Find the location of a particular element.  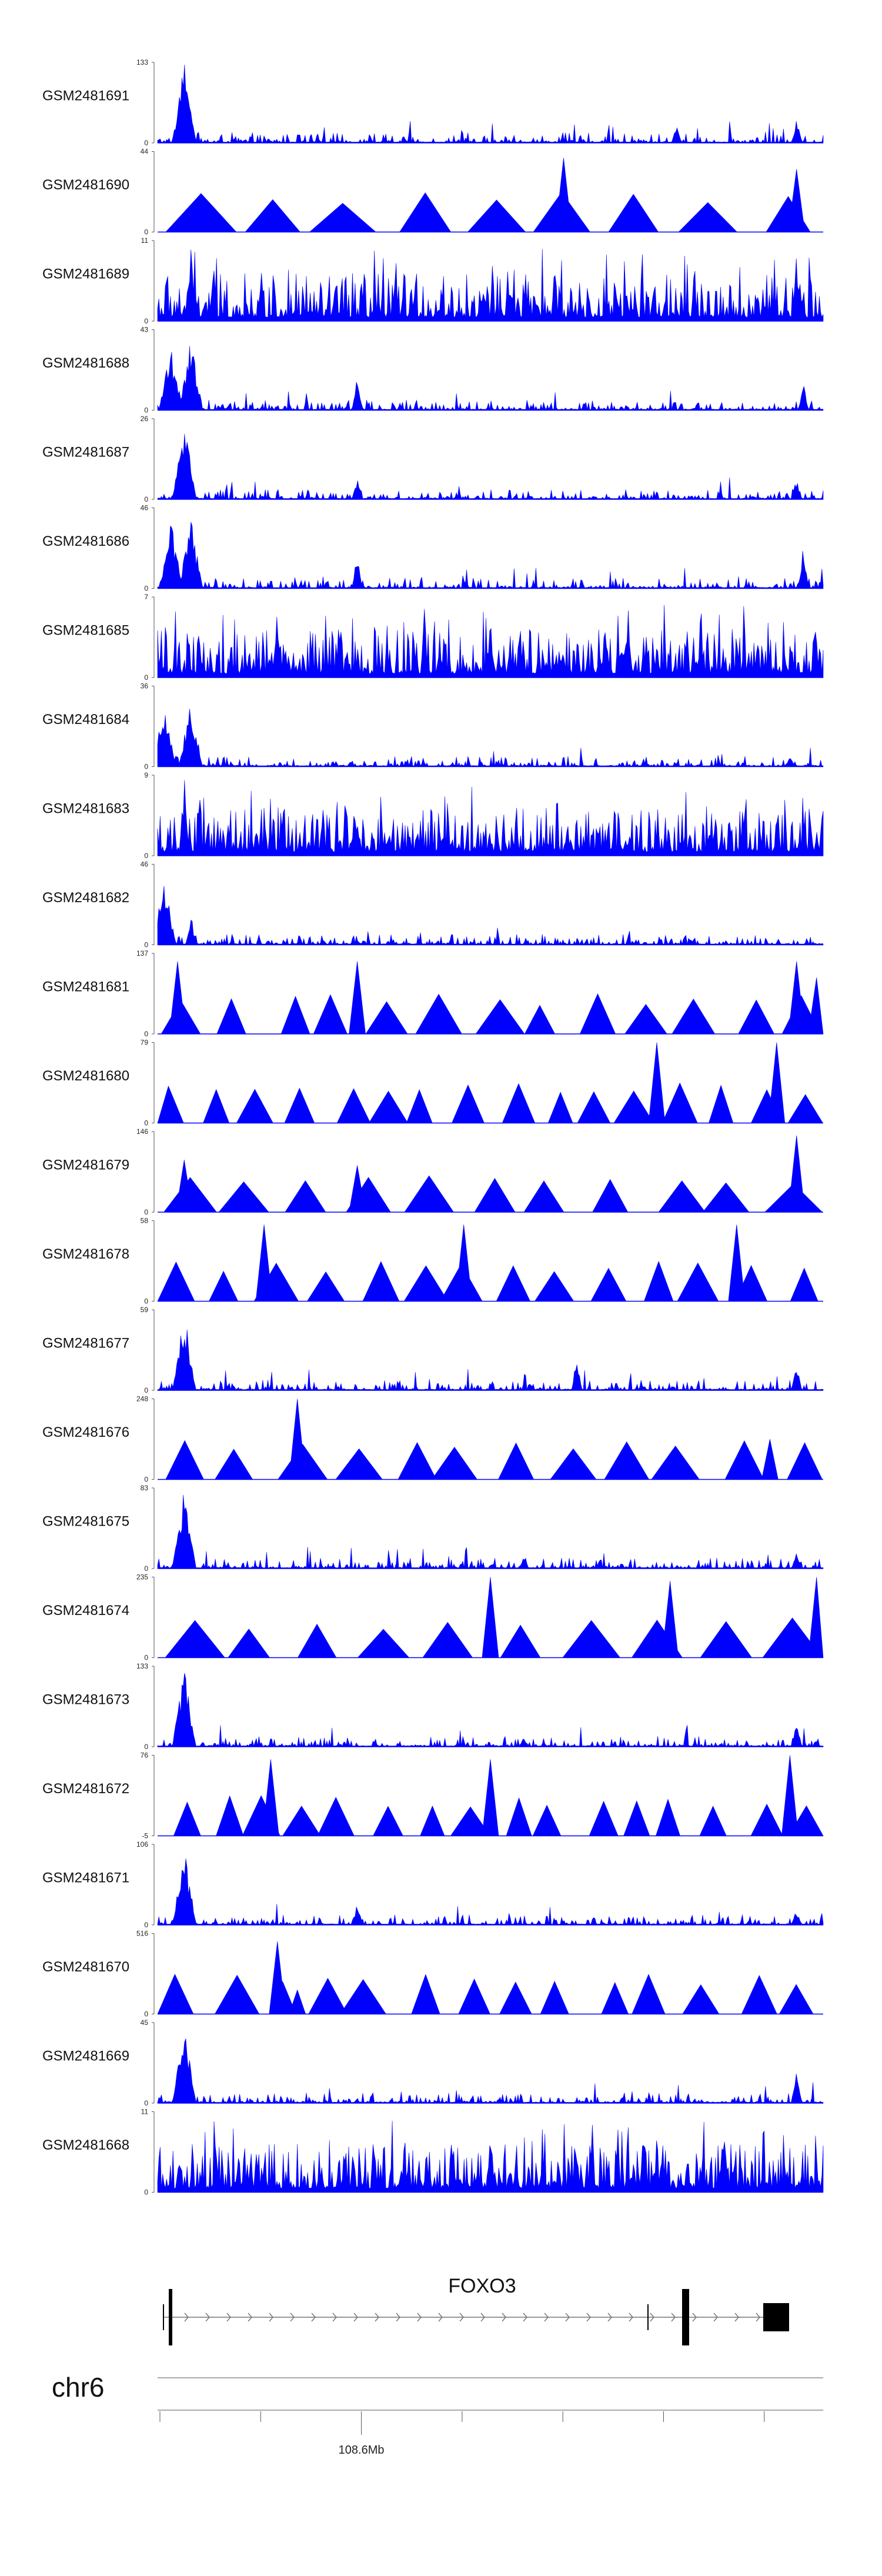

track-GSM2481691: GSM2481691 133 0 is located at coordinates (433, 102).